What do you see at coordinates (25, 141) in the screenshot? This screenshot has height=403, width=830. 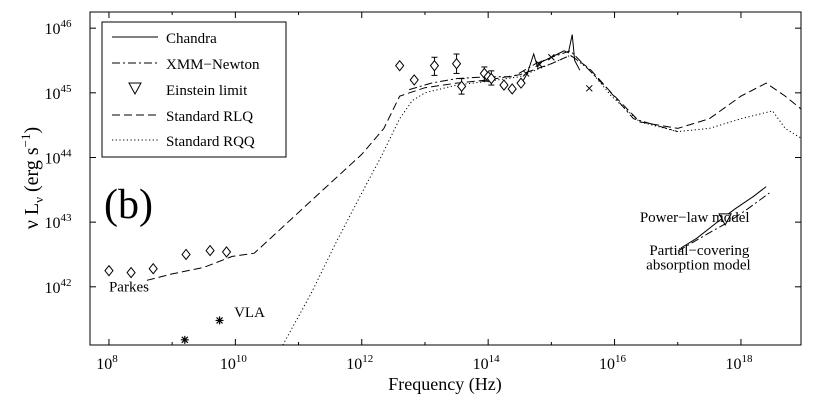 I see `y-axis-label-sup: −1` at bounding box center [25, 141].